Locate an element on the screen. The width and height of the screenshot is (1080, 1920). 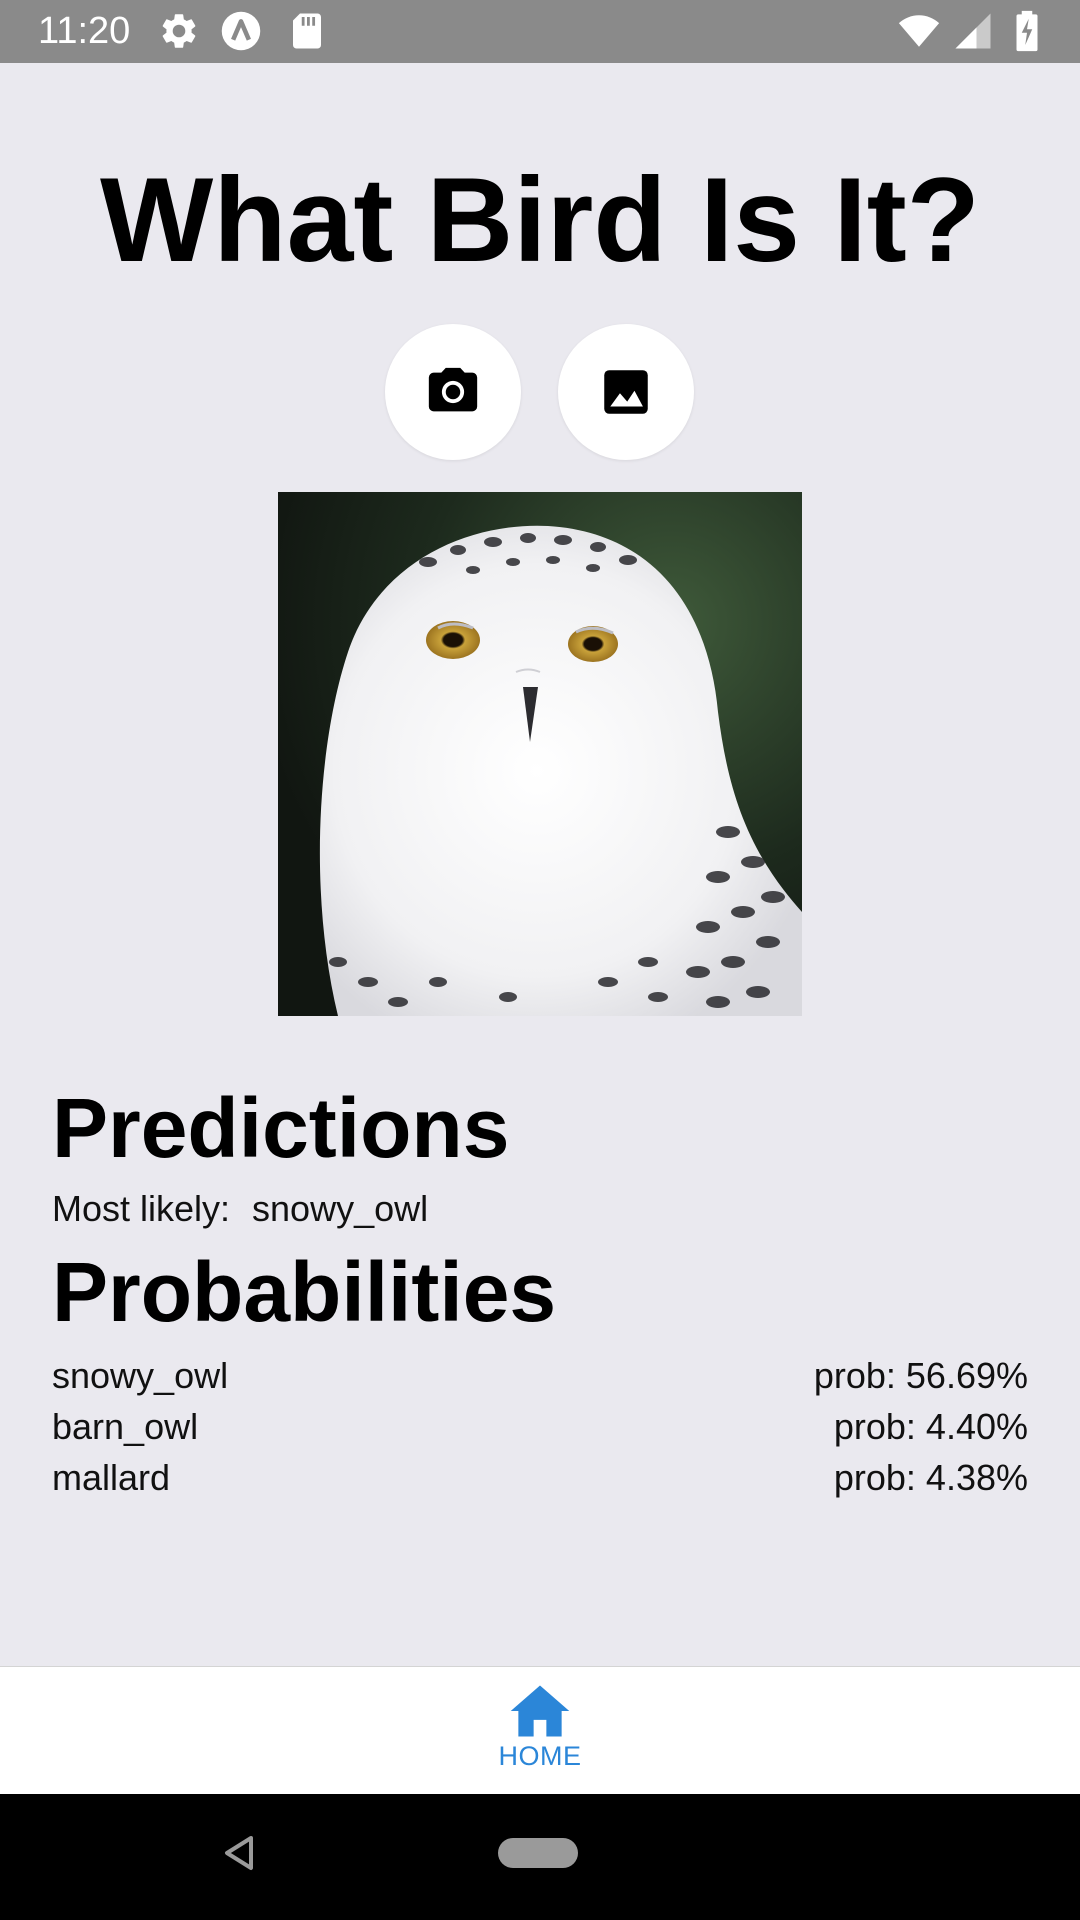
gear-icon is located at coordinates (179, 31).